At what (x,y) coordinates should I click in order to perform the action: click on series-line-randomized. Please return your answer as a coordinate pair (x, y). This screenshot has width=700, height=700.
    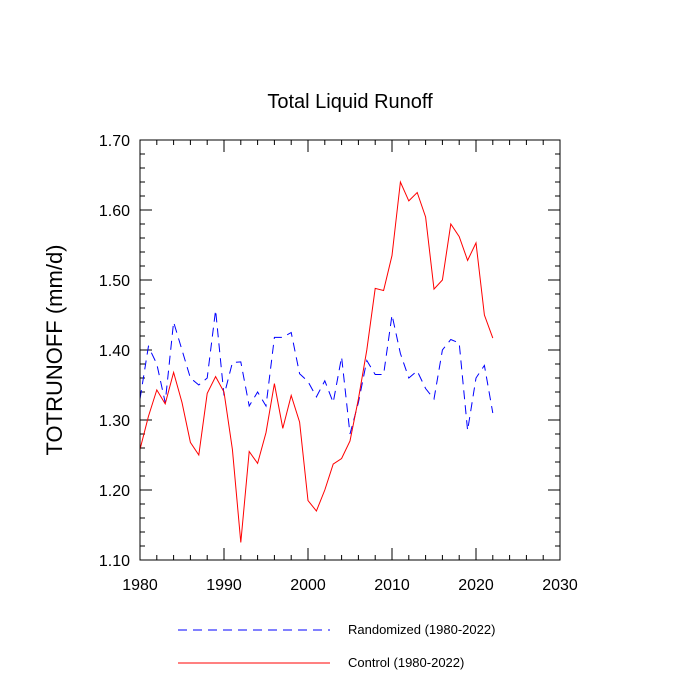
    Looking at the image, I should click on (316, 372).